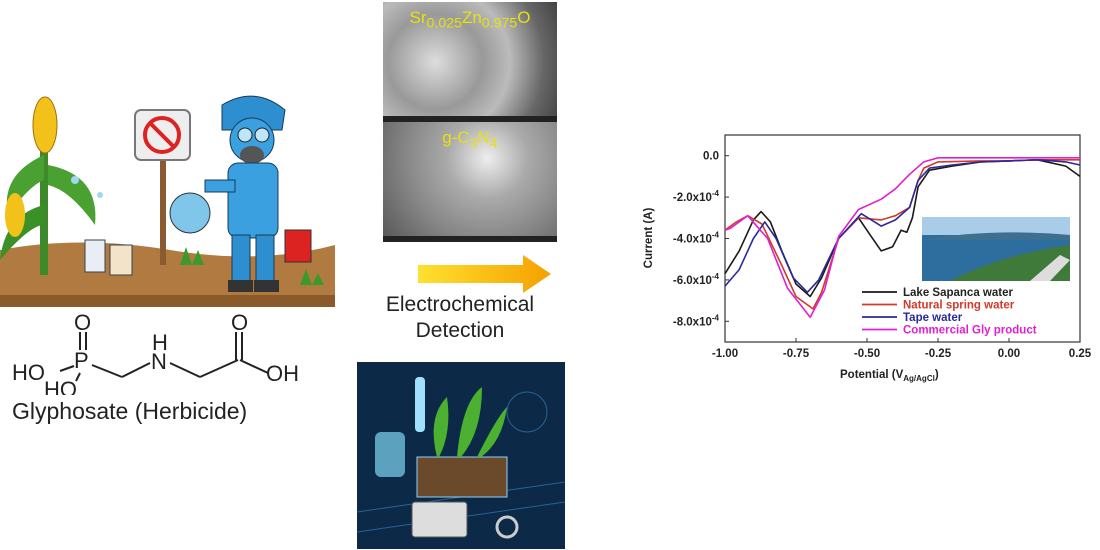 This screenshot has height=550, width=1100. What do you see at coordinates (130, 411) in the screenshot?
I see `molecule-caption: Glyphosate (Herbicide)` at bounding box center [130, 411].